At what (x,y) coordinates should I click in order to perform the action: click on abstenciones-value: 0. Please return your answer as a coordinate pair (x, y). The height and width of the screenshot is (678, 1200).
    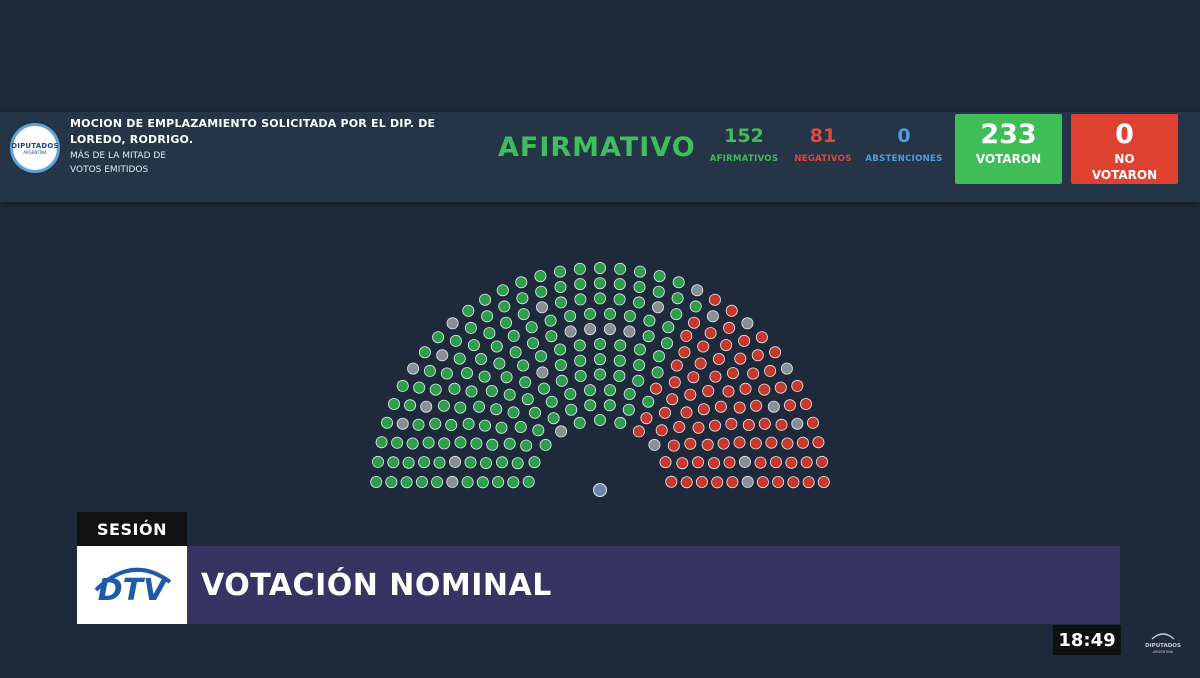
    Looking at the image, I should click on (904, 136).